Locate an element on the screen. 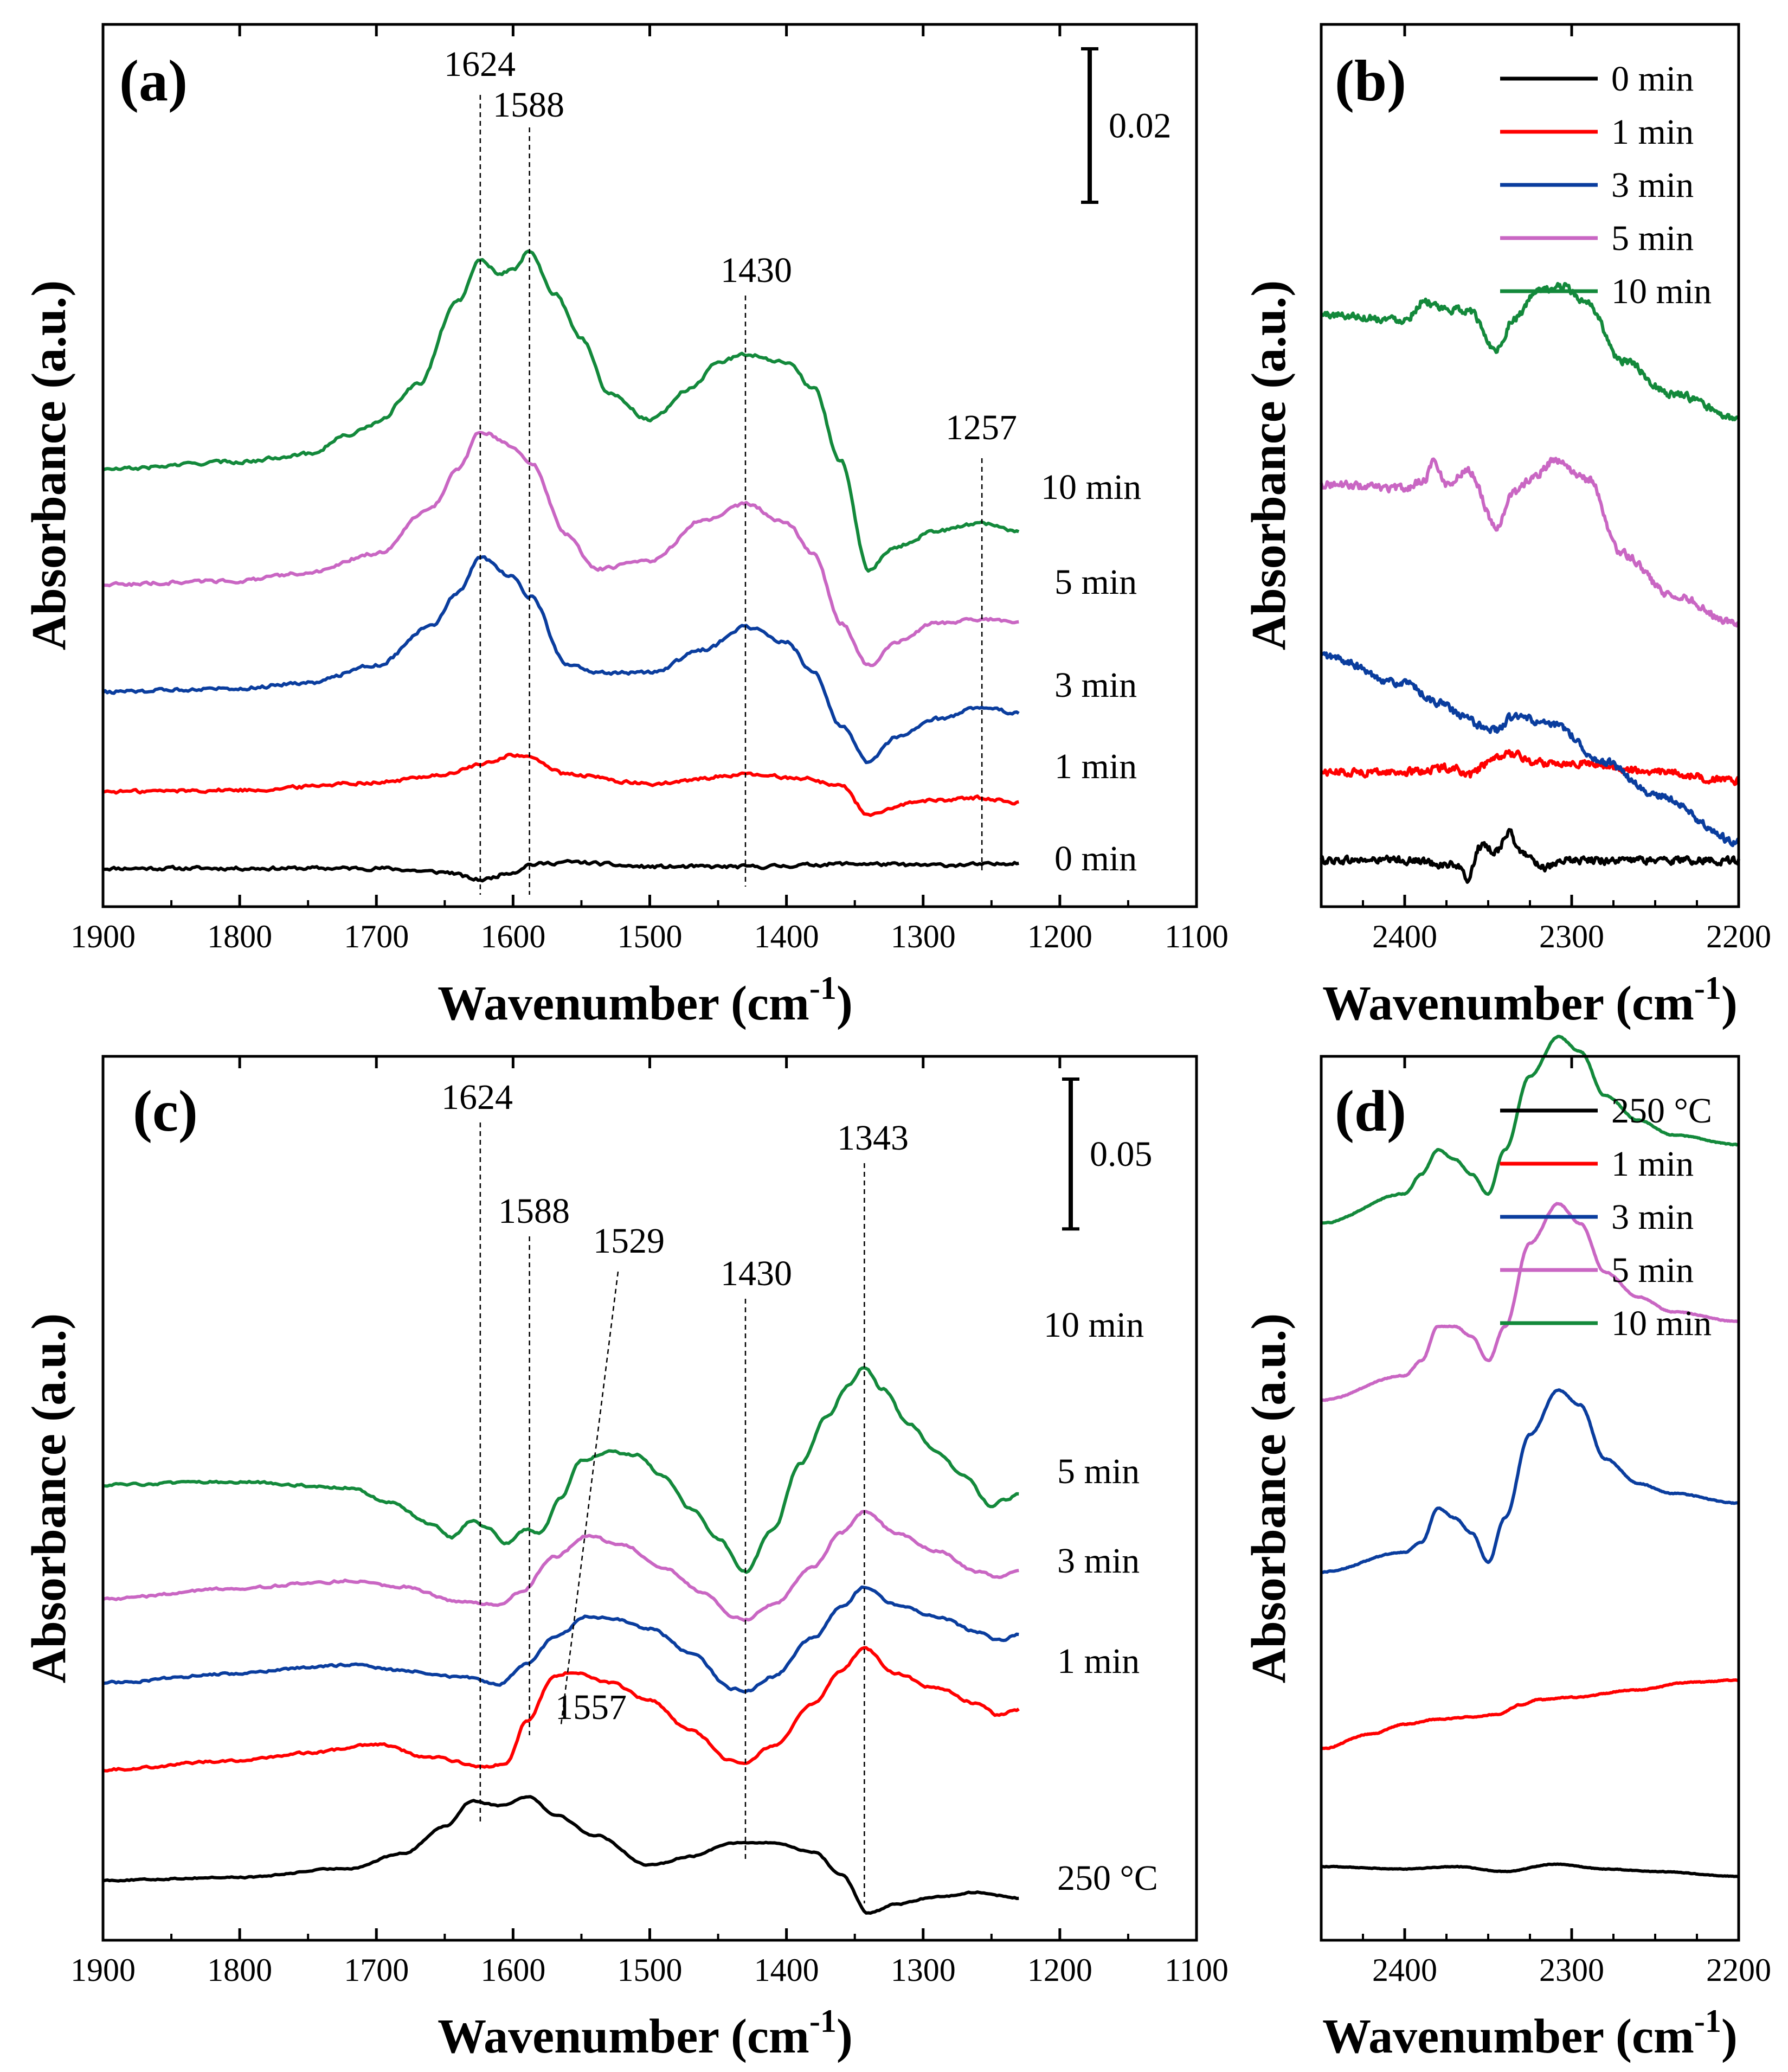  peak-label: 1529 is located at coordinates (629, 1241).